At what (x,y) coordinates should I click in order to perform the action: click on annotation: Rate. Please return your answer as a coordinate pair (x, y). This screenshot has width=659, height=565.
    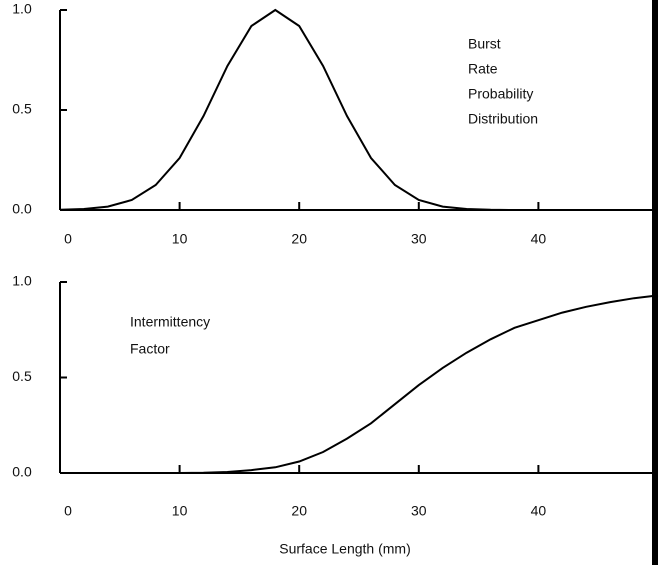
    Looking at the image, I should click on (483, 69).